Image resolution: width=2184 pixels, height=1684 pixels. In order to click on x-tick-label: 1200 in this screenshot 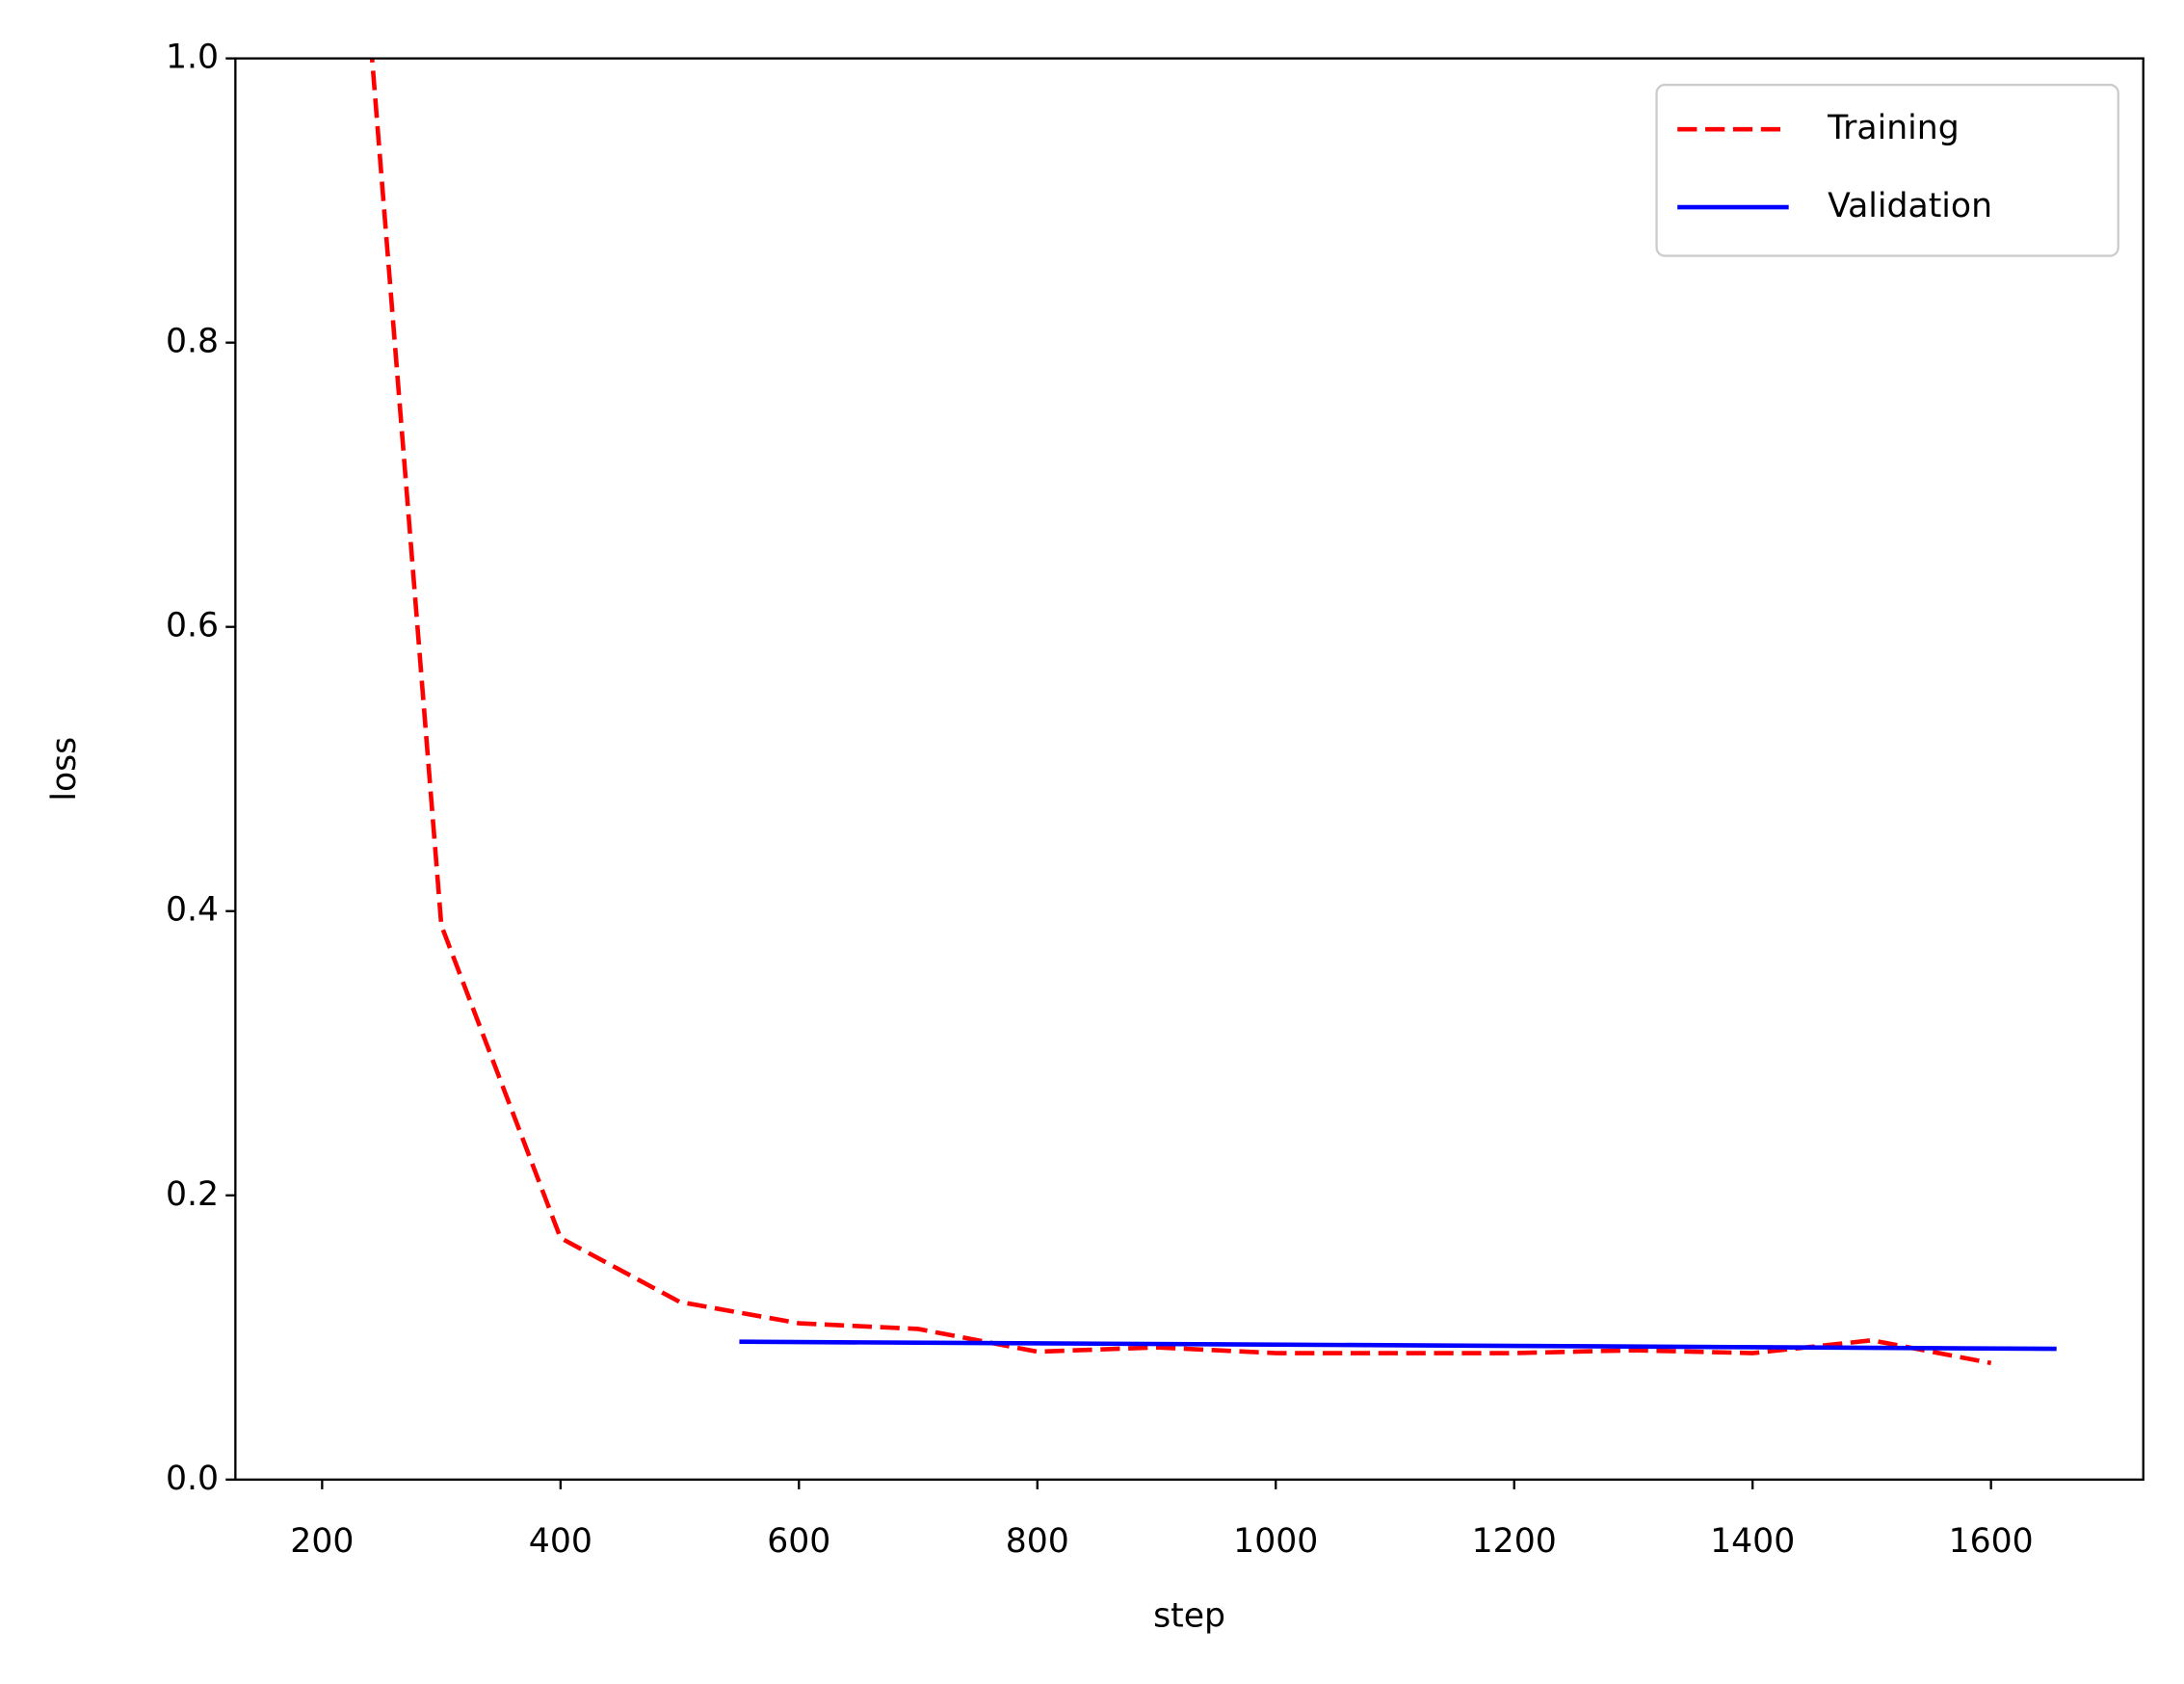, I will do `click(1515, 1541)`.